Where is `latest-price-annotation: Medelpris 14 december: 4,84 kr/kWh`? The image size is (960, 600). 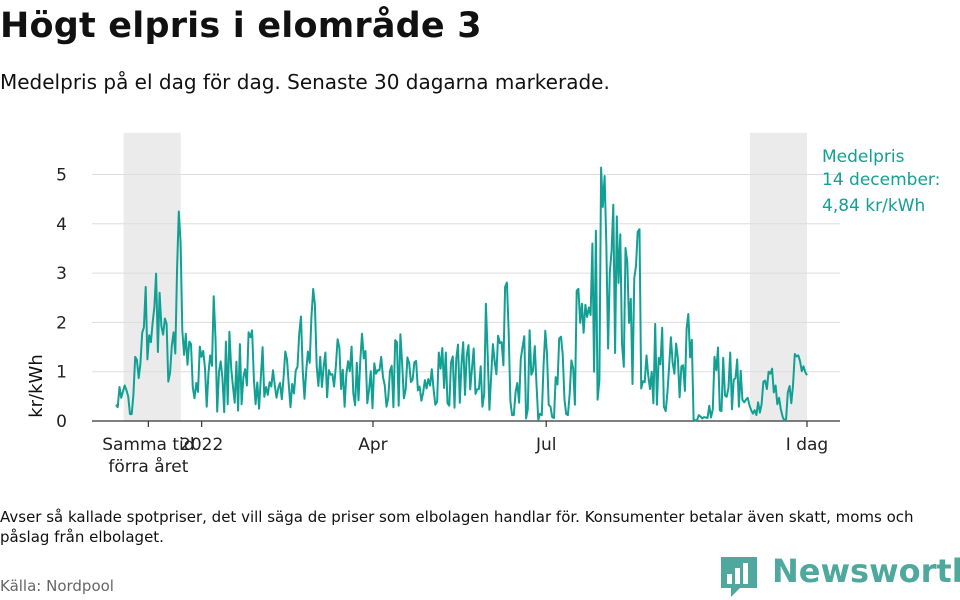
latest-price-annotation: Medelpris 14 december: 4,84 kr/kWh is located at coordinates (881, 181).